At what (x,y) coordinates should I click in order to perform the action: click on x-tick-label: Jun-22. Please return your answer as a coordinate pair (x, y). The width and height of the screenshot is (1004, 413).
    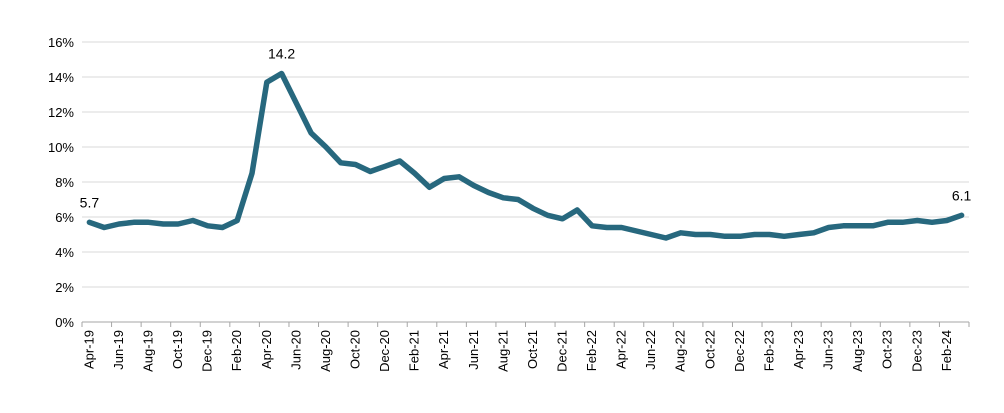
    Looking at the image, I should click on (650, 350).